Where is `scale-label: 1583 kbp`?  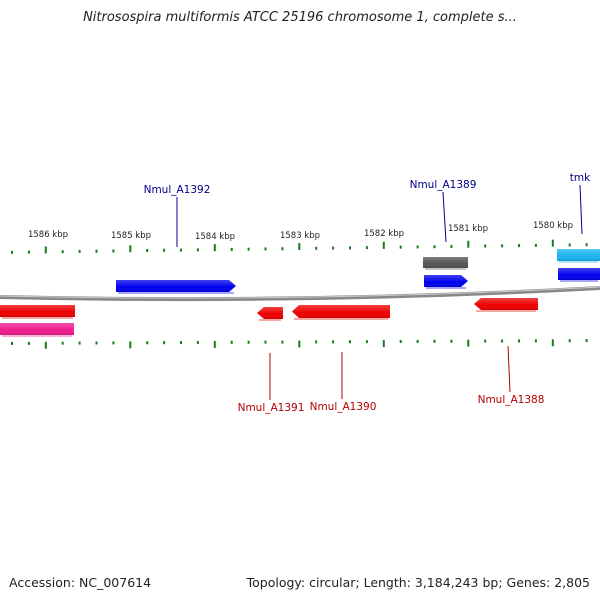
scale-label: 1583 kbp is located at coordinates (300, 236).